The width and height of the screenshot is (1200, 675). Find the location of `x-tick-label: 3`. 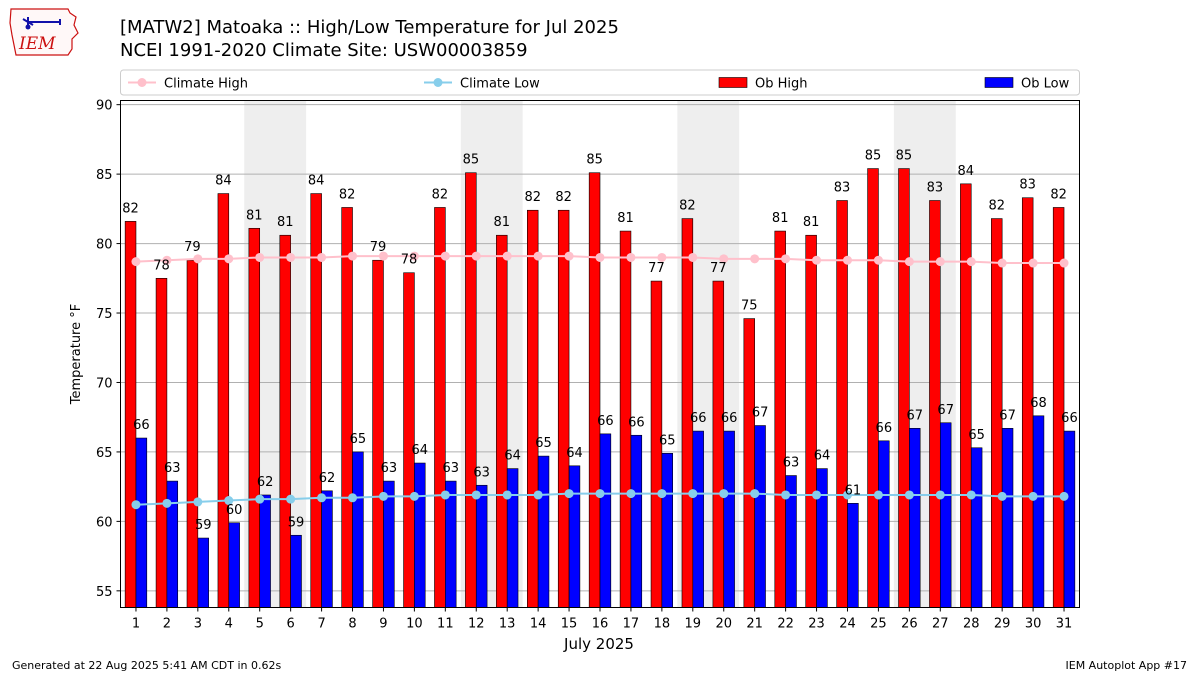

x-tick-label: 3 is located at coordinates (198, 624).